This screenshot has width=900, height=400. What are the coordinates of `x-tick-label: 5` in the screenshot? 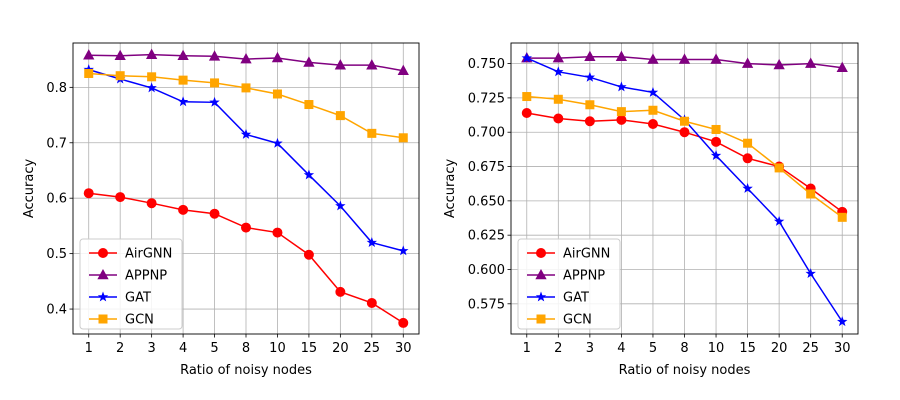 It's located at (653, 348).